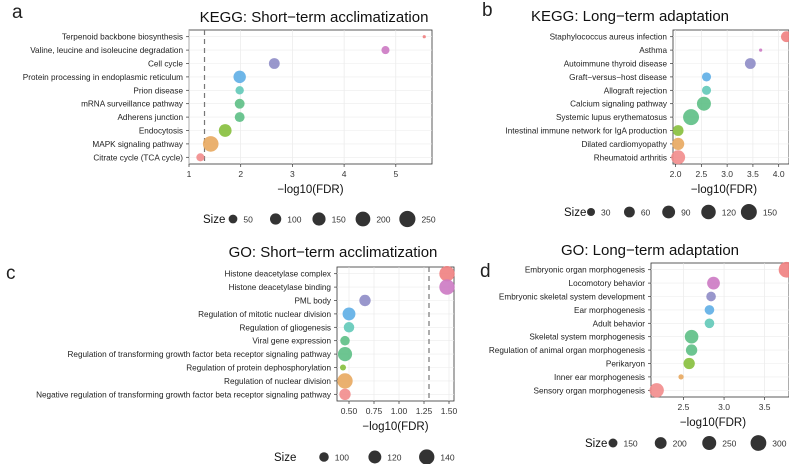 The image size is (789, 464). I want to click on panel-label: a, so click(17, 12).